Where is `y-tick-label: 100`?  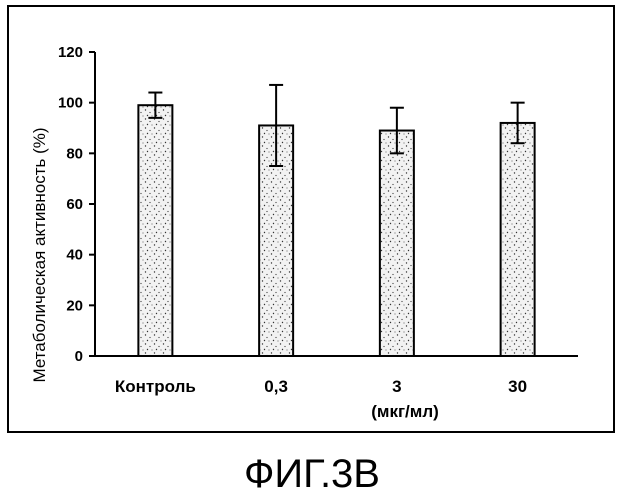
y-tick-label: 100 is located at coordinates (70, 103).